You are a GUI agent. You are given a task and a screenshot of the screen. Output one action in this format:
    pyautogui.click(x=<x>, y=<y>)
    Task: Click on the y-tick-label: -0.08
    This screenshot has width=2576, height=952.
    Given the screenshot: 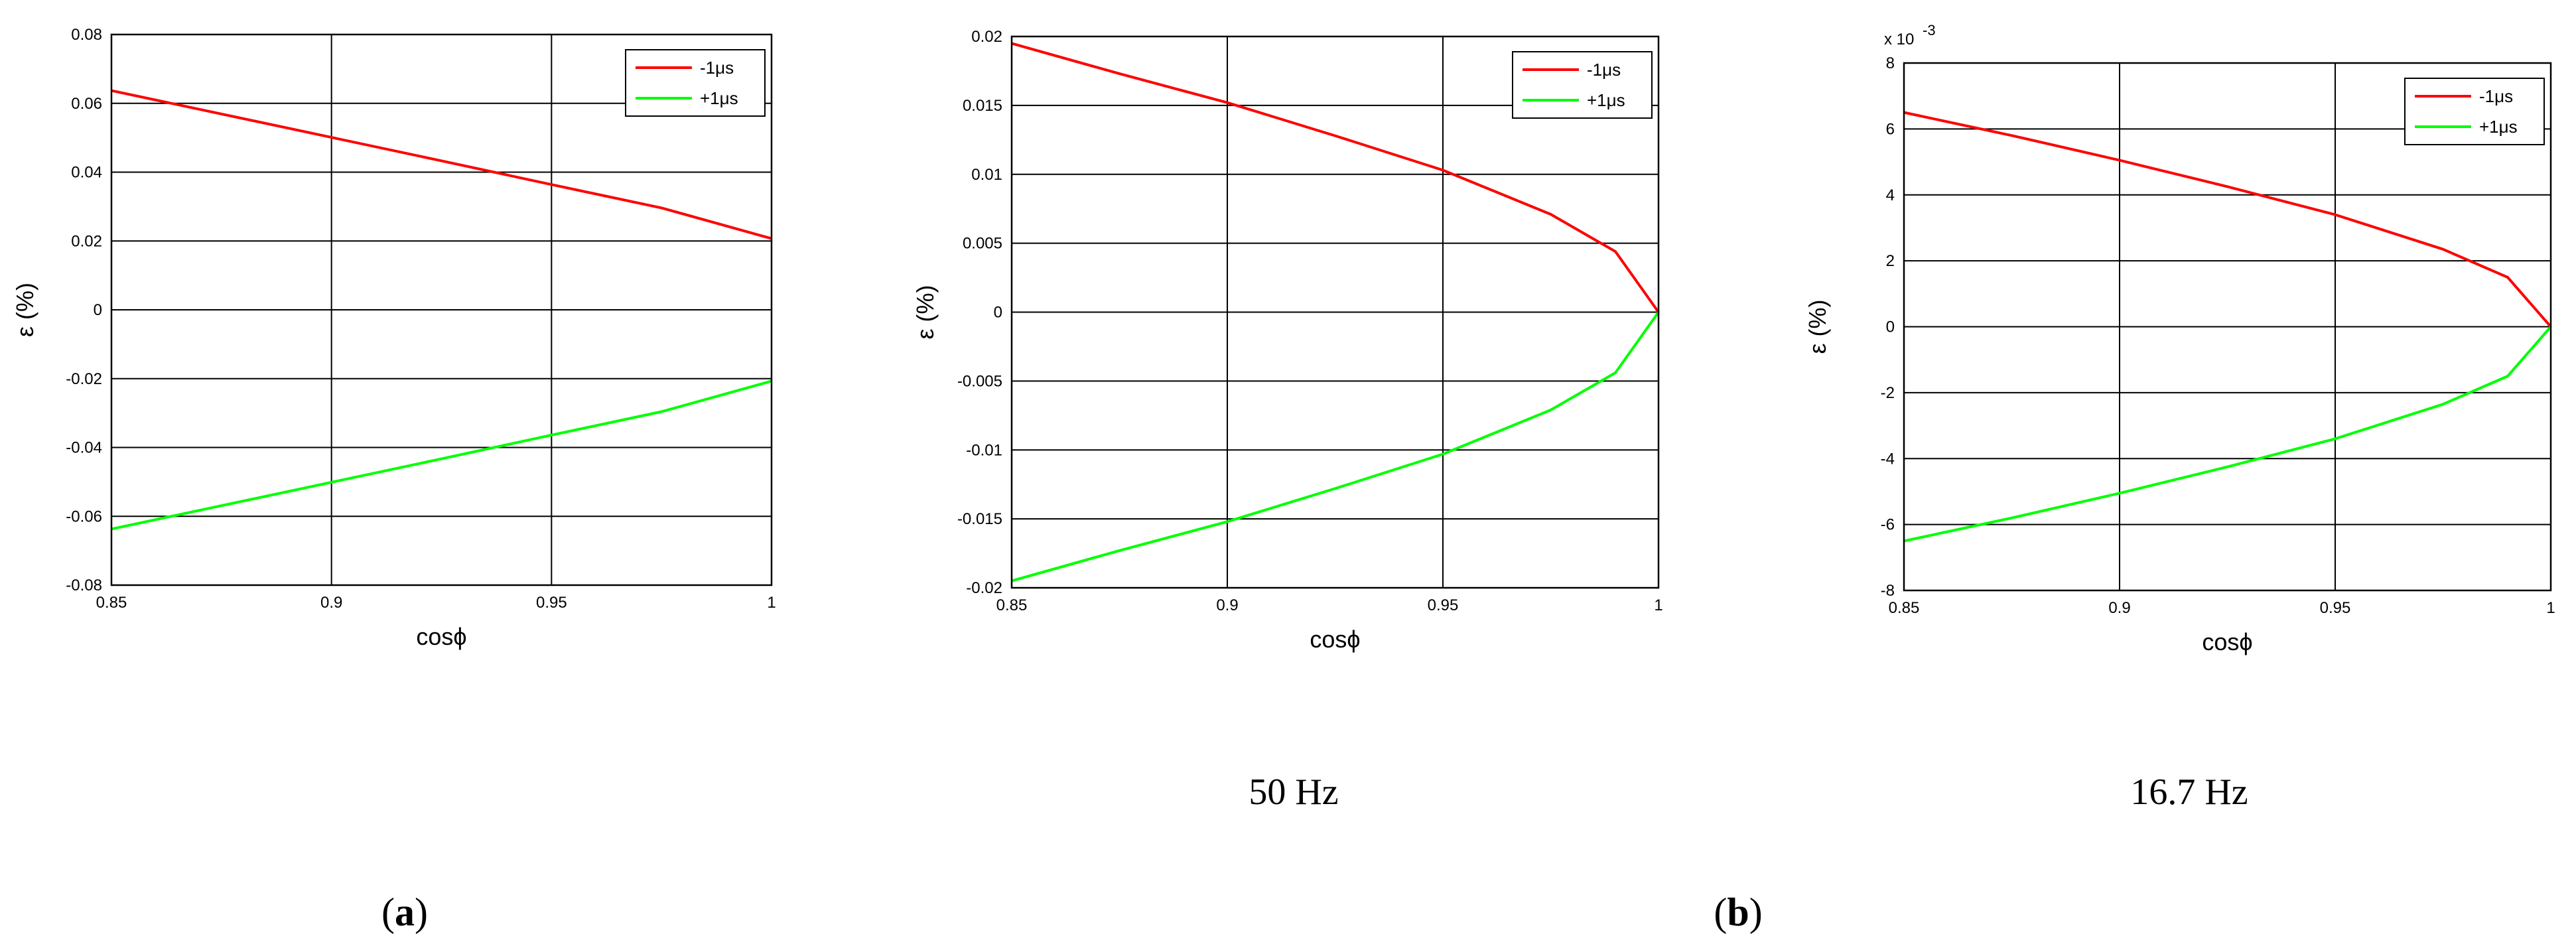 What is the action you would take?
    pyautogui.click(x=84, y=585)
    